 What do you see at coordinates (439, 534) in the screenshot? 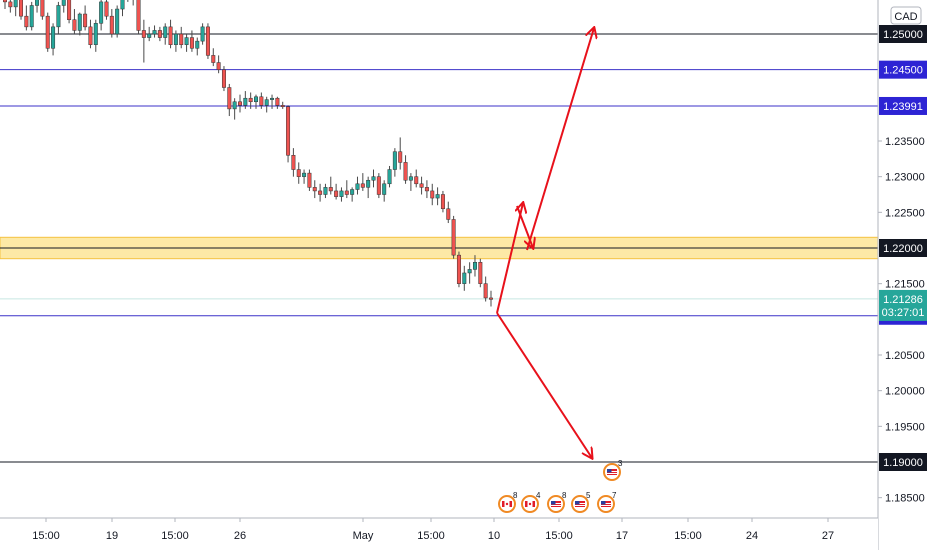
I see `time-axis` at bounding box center [439, 534].